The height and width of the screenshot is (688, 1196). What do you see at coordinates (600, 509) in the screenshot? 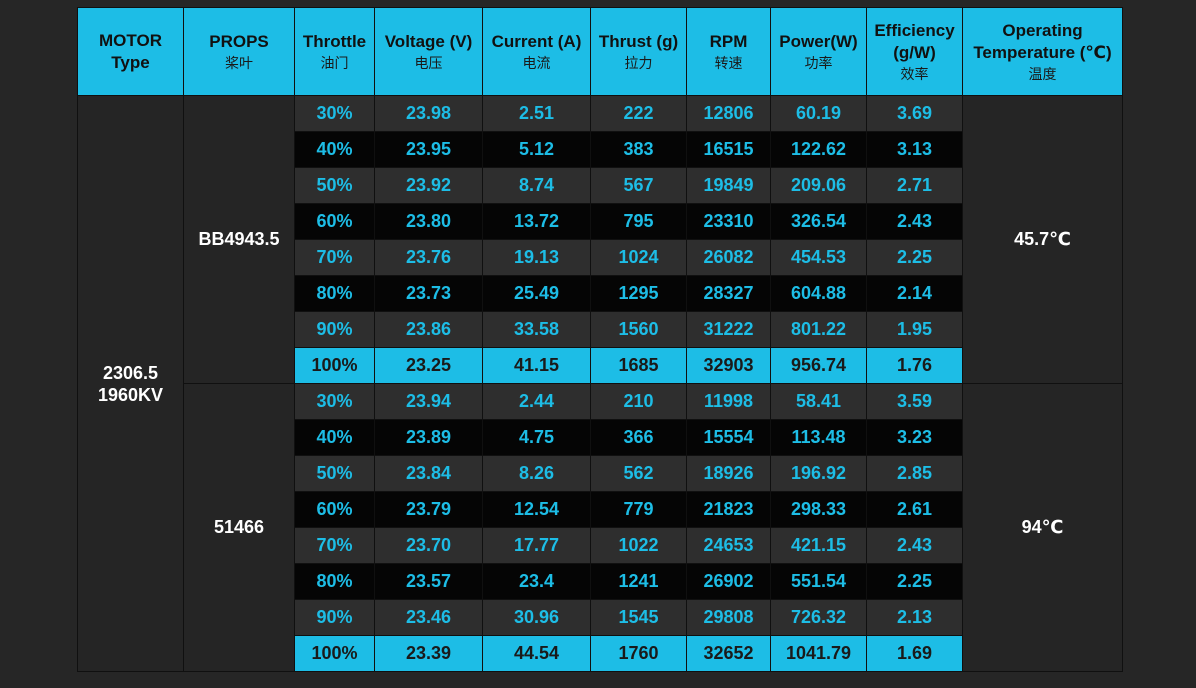
I see `table-row: 60% 23.79 12.54 779 21823 298.33 2.61` at bounding box center [600, 509].